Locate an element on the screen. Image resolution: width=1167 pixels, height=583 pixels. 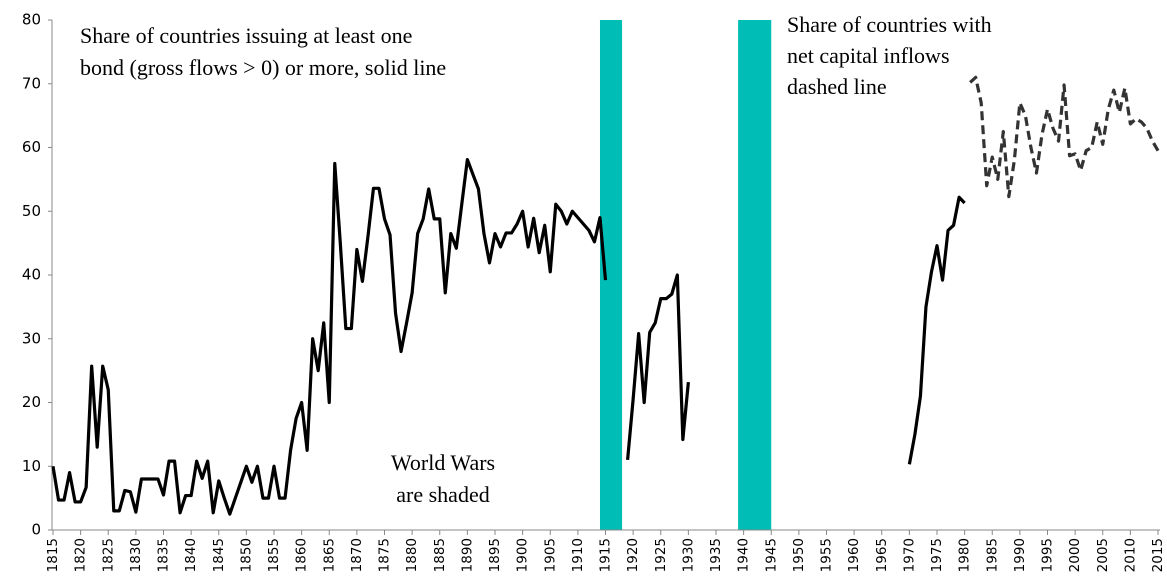
x-tick-label: 1890 is located at coordinates (467, 555).